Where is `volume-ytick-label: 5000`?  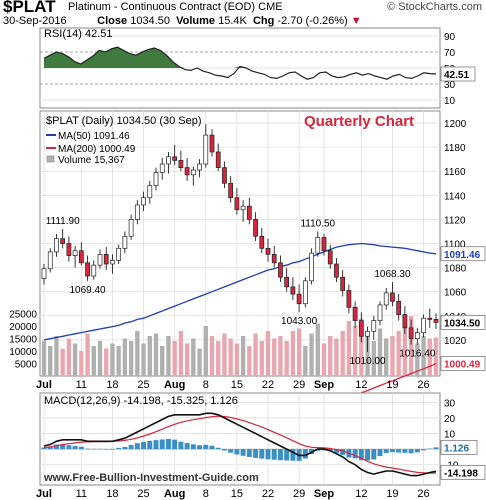 volume-ytick-label: 5000 is located at coordinates (26, 365).